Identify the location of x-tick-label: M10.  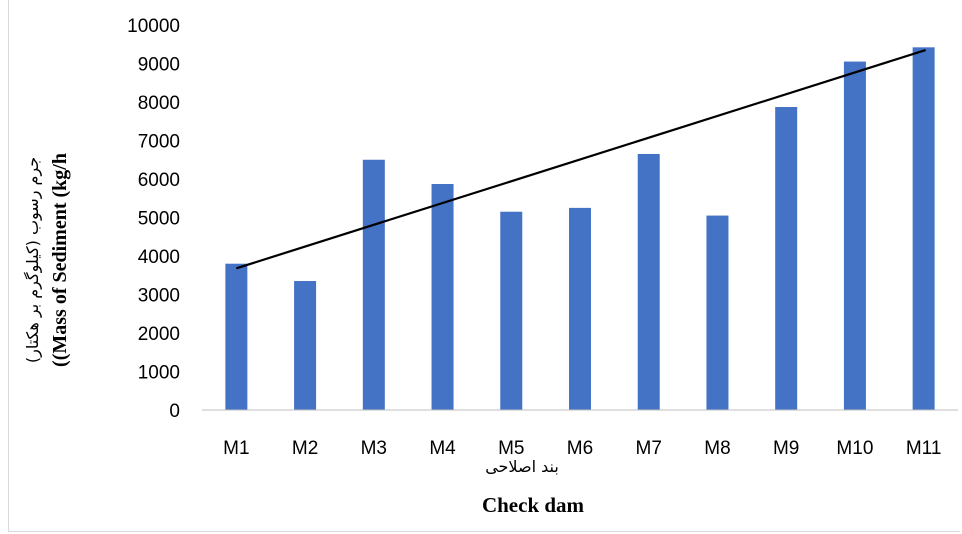
(854, 448).